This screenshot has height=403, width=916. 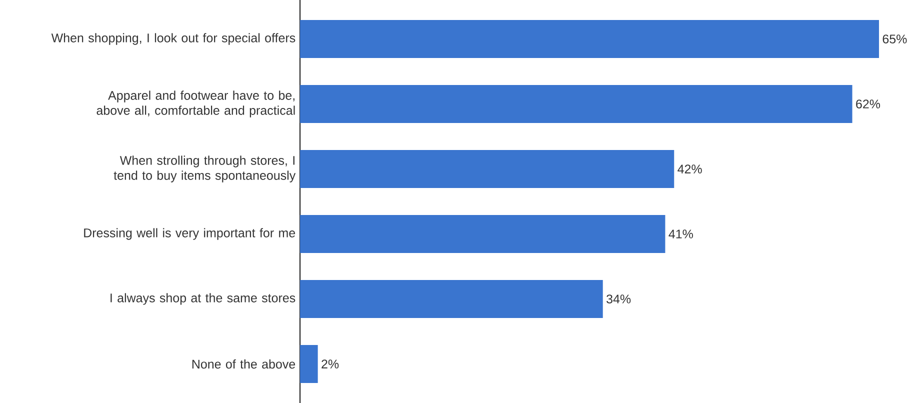 I want to click on y-tick-label: Apparel and footwear have to be, above all, comfortable and practical, so click(x=195, y=104).